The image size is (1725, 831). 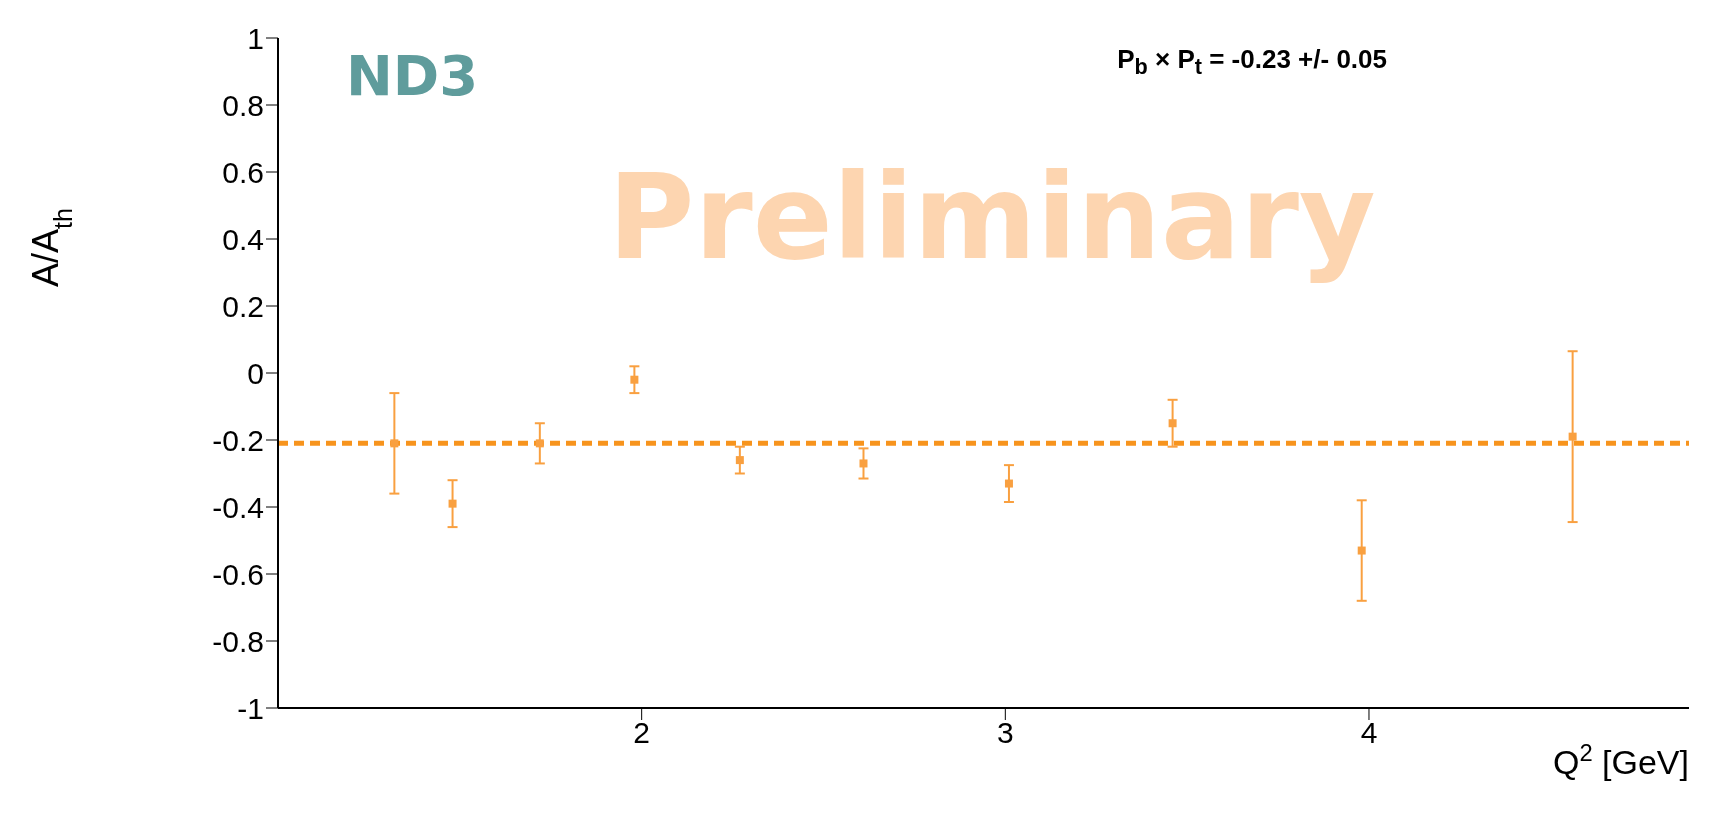 What do you see at coordinates (255, 373) in the screenshot?
I see `y-tick-label: 0` at bounding box center [255, 373].